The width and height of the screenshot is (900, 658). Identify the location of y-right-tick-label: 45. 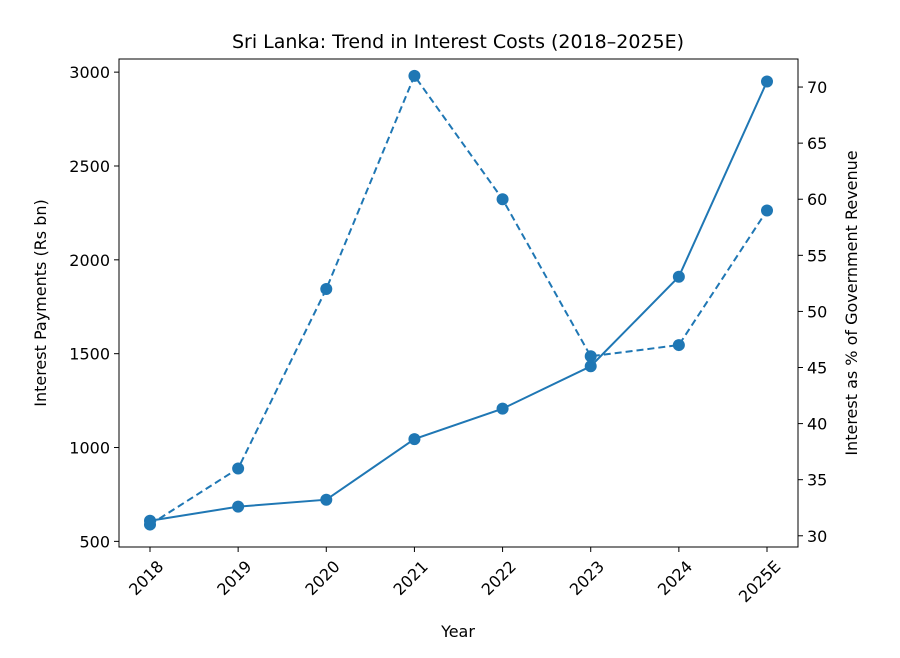
(817, 368).